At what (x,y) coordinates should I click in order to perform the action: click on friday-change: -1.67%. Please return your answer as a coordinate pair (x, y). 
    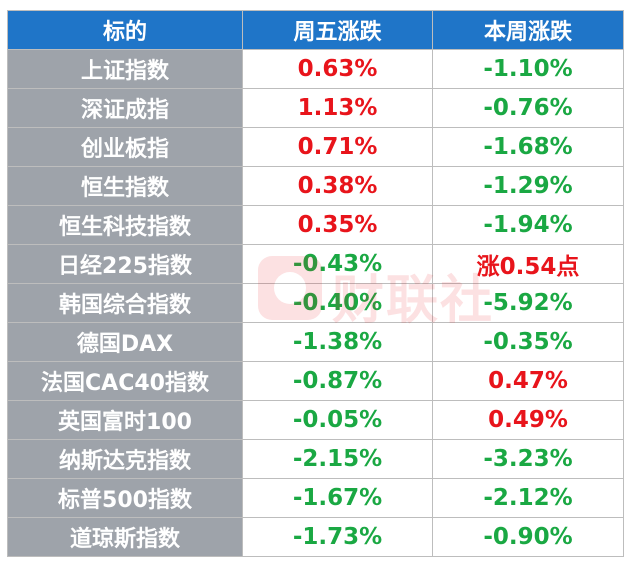
    Looking at the image, I should click on (337, 498).